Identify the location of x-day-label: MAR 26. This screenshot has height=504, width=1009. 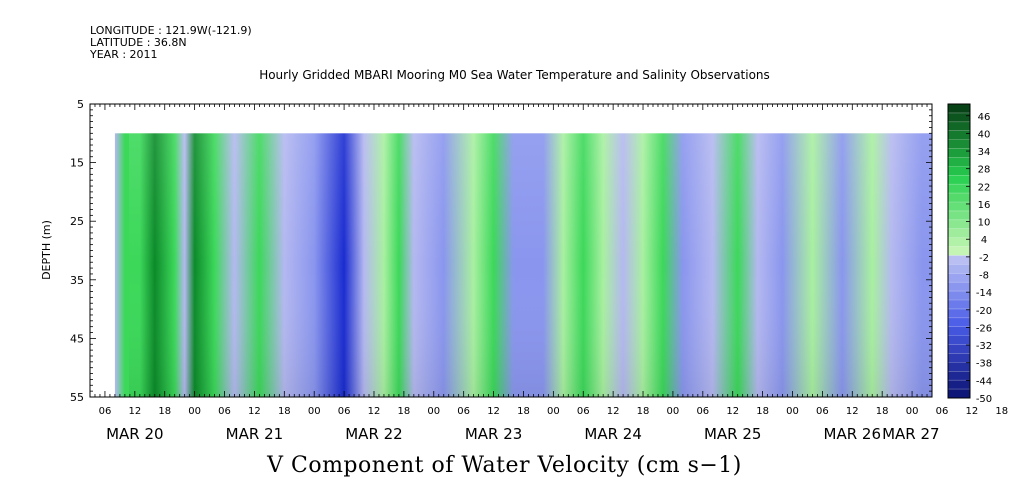
(852, 434).